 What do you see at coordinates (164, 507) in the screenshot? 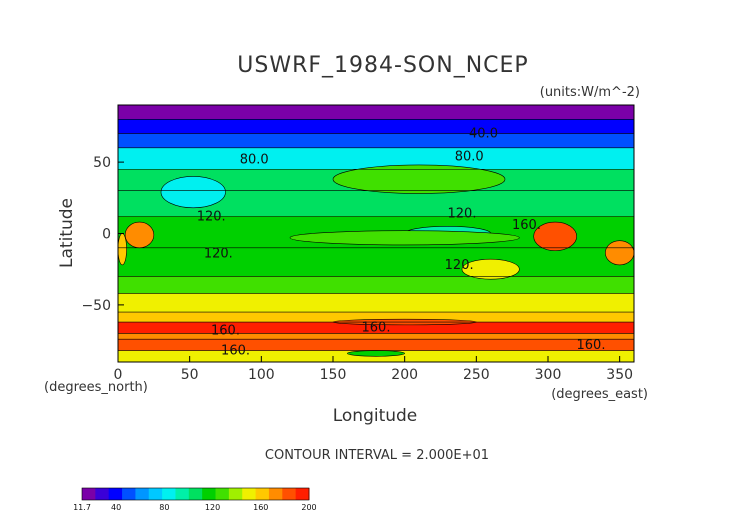
I see `colorbar-tick-2: 80` at bounding box center [164, 507].